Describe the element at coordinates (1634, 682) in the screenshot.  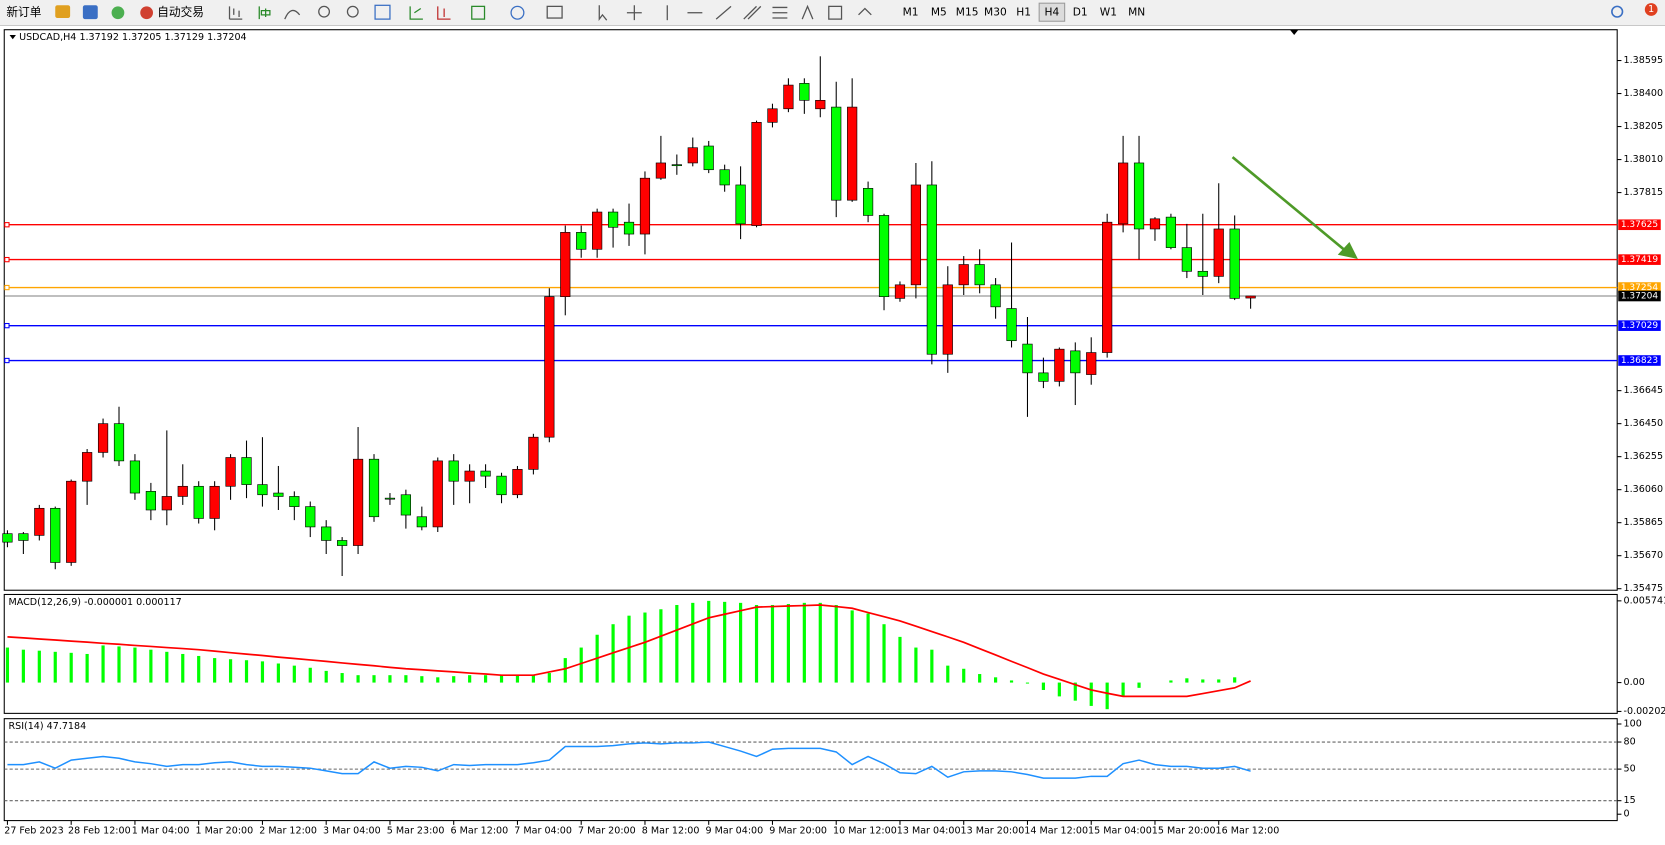
I see `y-tick-label: 0.00` at that location.